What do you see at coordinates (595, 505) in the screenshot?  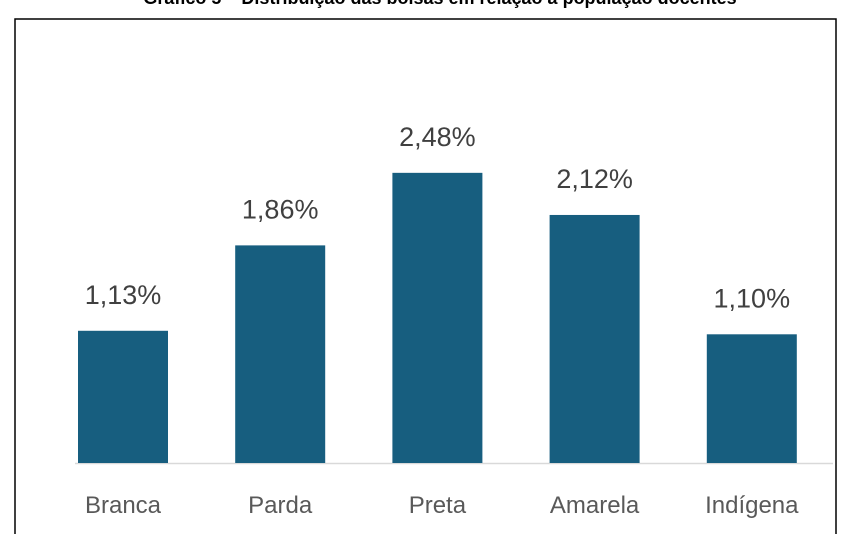 I see `x-tick-label: Amarela` at bounding box center [595, 505].